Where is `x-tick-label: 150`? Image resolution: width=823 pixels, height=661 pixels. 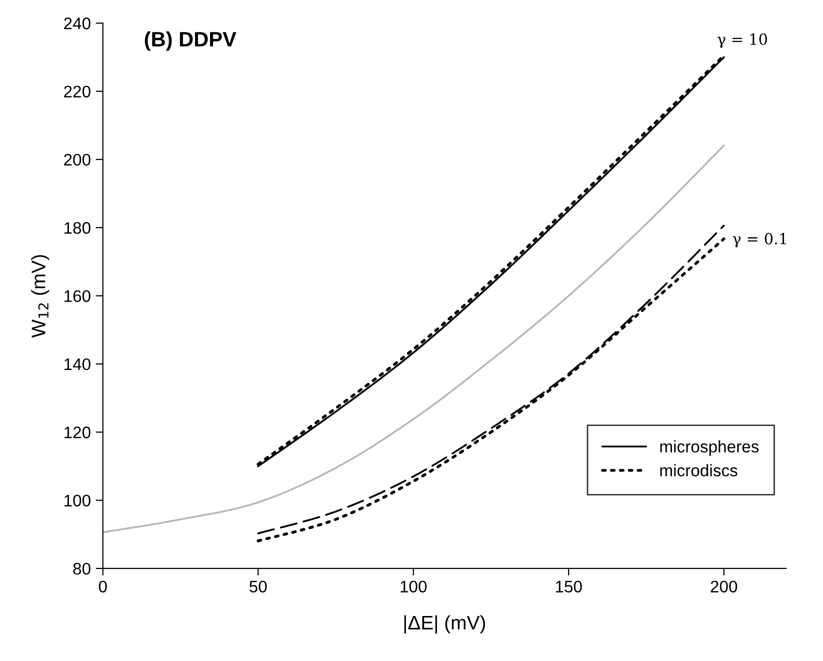
x-tick-label: 150 is located at coordinates (569, 586).